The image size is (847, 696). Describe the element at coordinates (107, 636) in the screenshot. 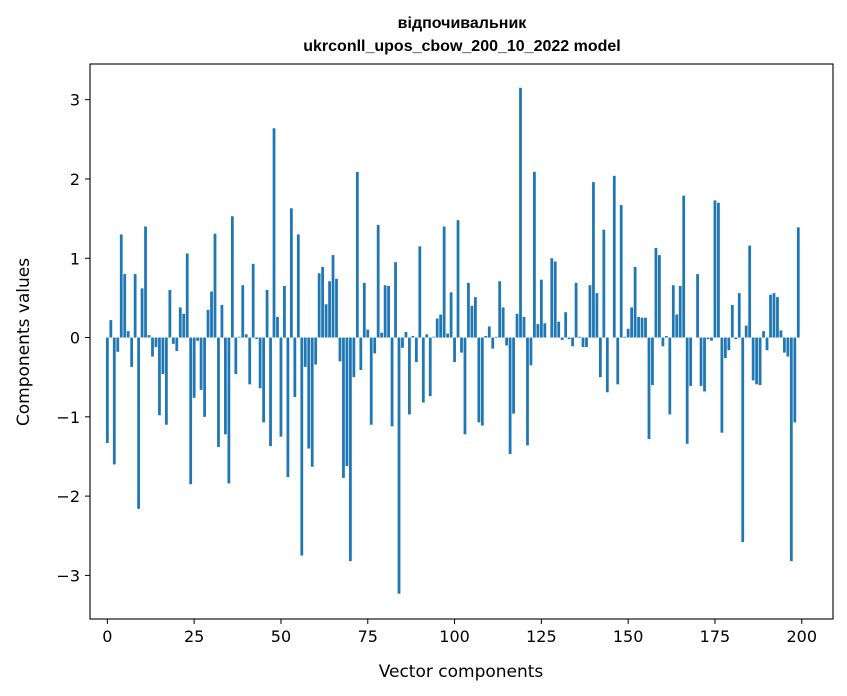

I see `x-tick-label: 0` at that location.